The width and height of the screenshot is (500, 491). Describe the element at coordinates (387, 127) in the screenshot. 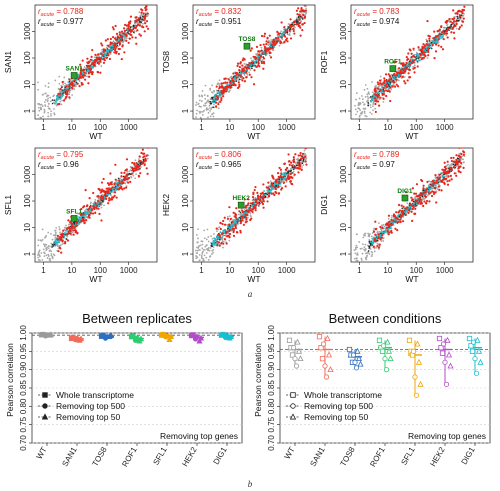

I see `x-tick-label: 10` at that location.